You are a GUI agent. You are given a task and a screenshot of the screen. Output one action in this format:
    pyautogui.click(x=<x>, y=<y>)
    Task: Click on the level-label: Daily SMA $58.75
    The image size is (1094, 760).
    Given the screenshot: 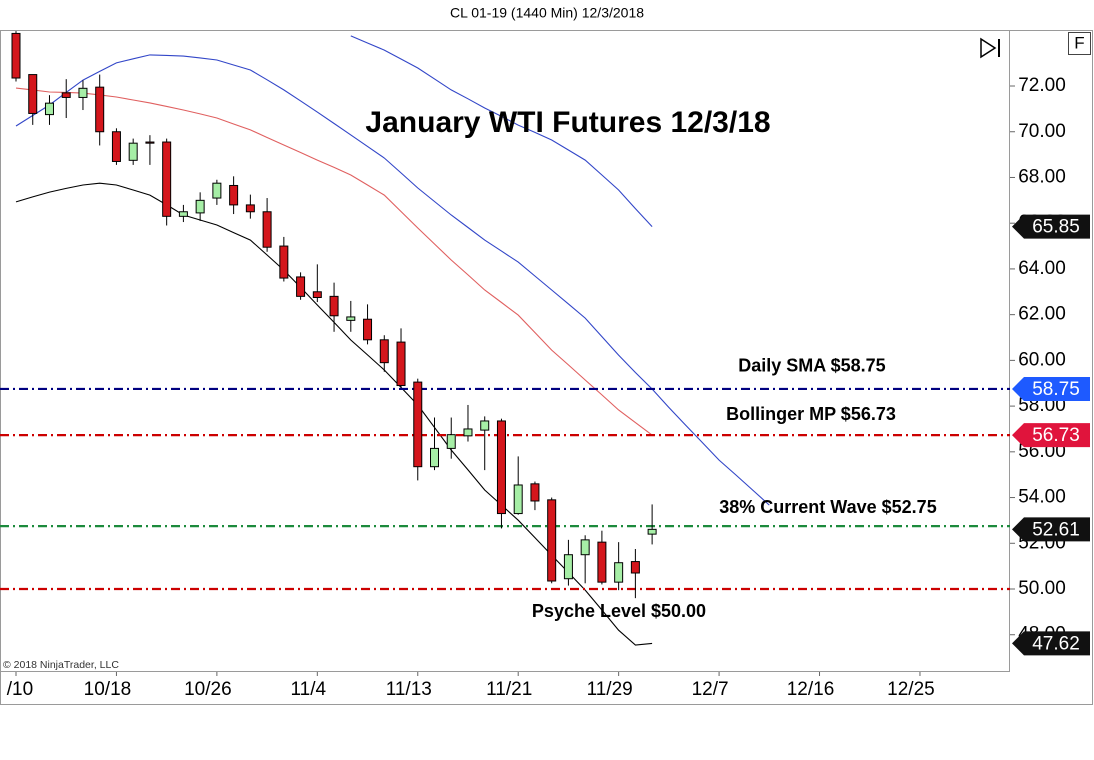 What is the action you would take?
    pyautogui.click(x=811, y=366)
    